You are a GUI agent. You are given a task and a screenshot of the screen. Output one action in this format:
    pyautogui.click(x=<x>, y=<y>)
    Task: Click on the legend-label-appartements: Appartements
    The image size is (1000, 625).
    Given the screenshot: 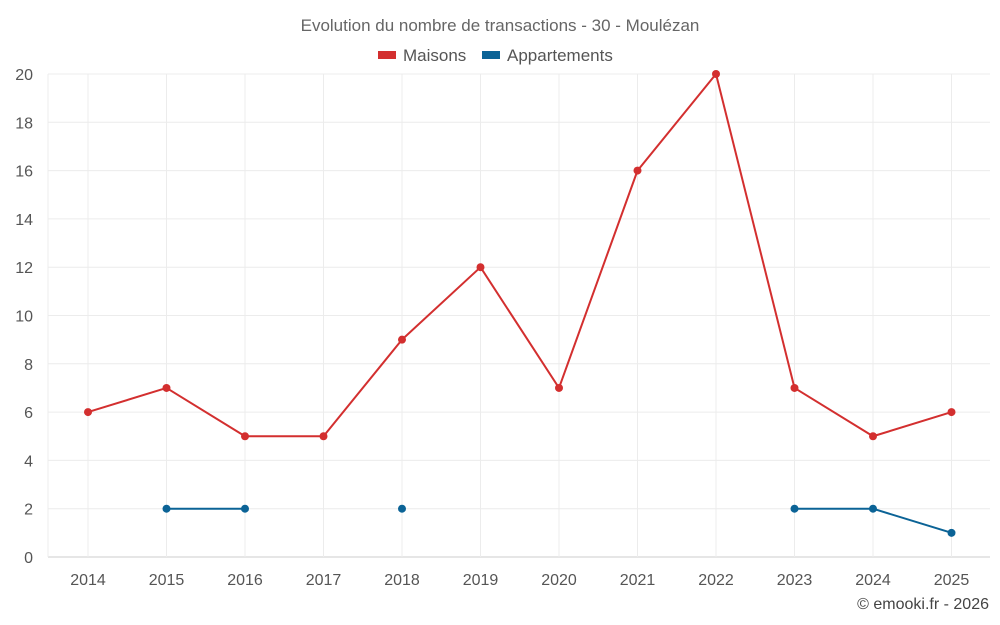 What is the action you would take?
    pyautogui.click(x=560, y=55)
    